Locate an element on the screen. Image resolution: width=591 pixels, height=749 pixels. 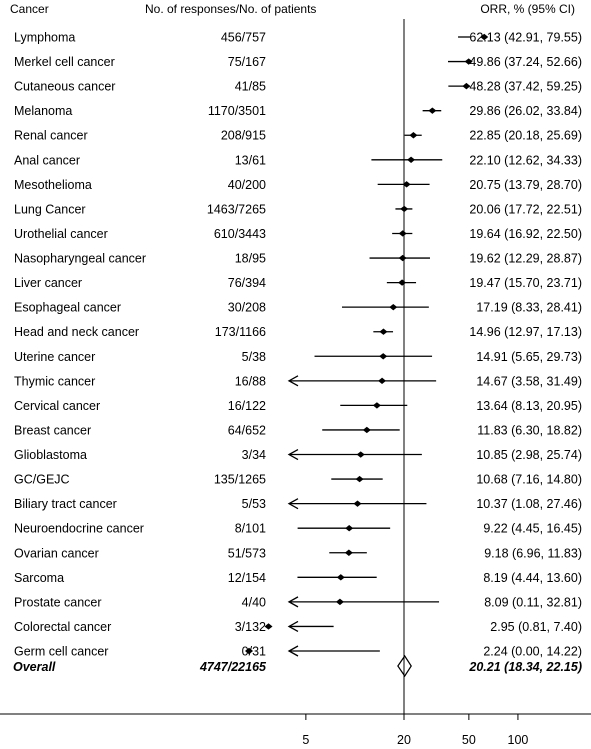
study-row: Melanoma 1170/3501 29.86 (26.02, 33.84) is located at coordinates (298, 111).